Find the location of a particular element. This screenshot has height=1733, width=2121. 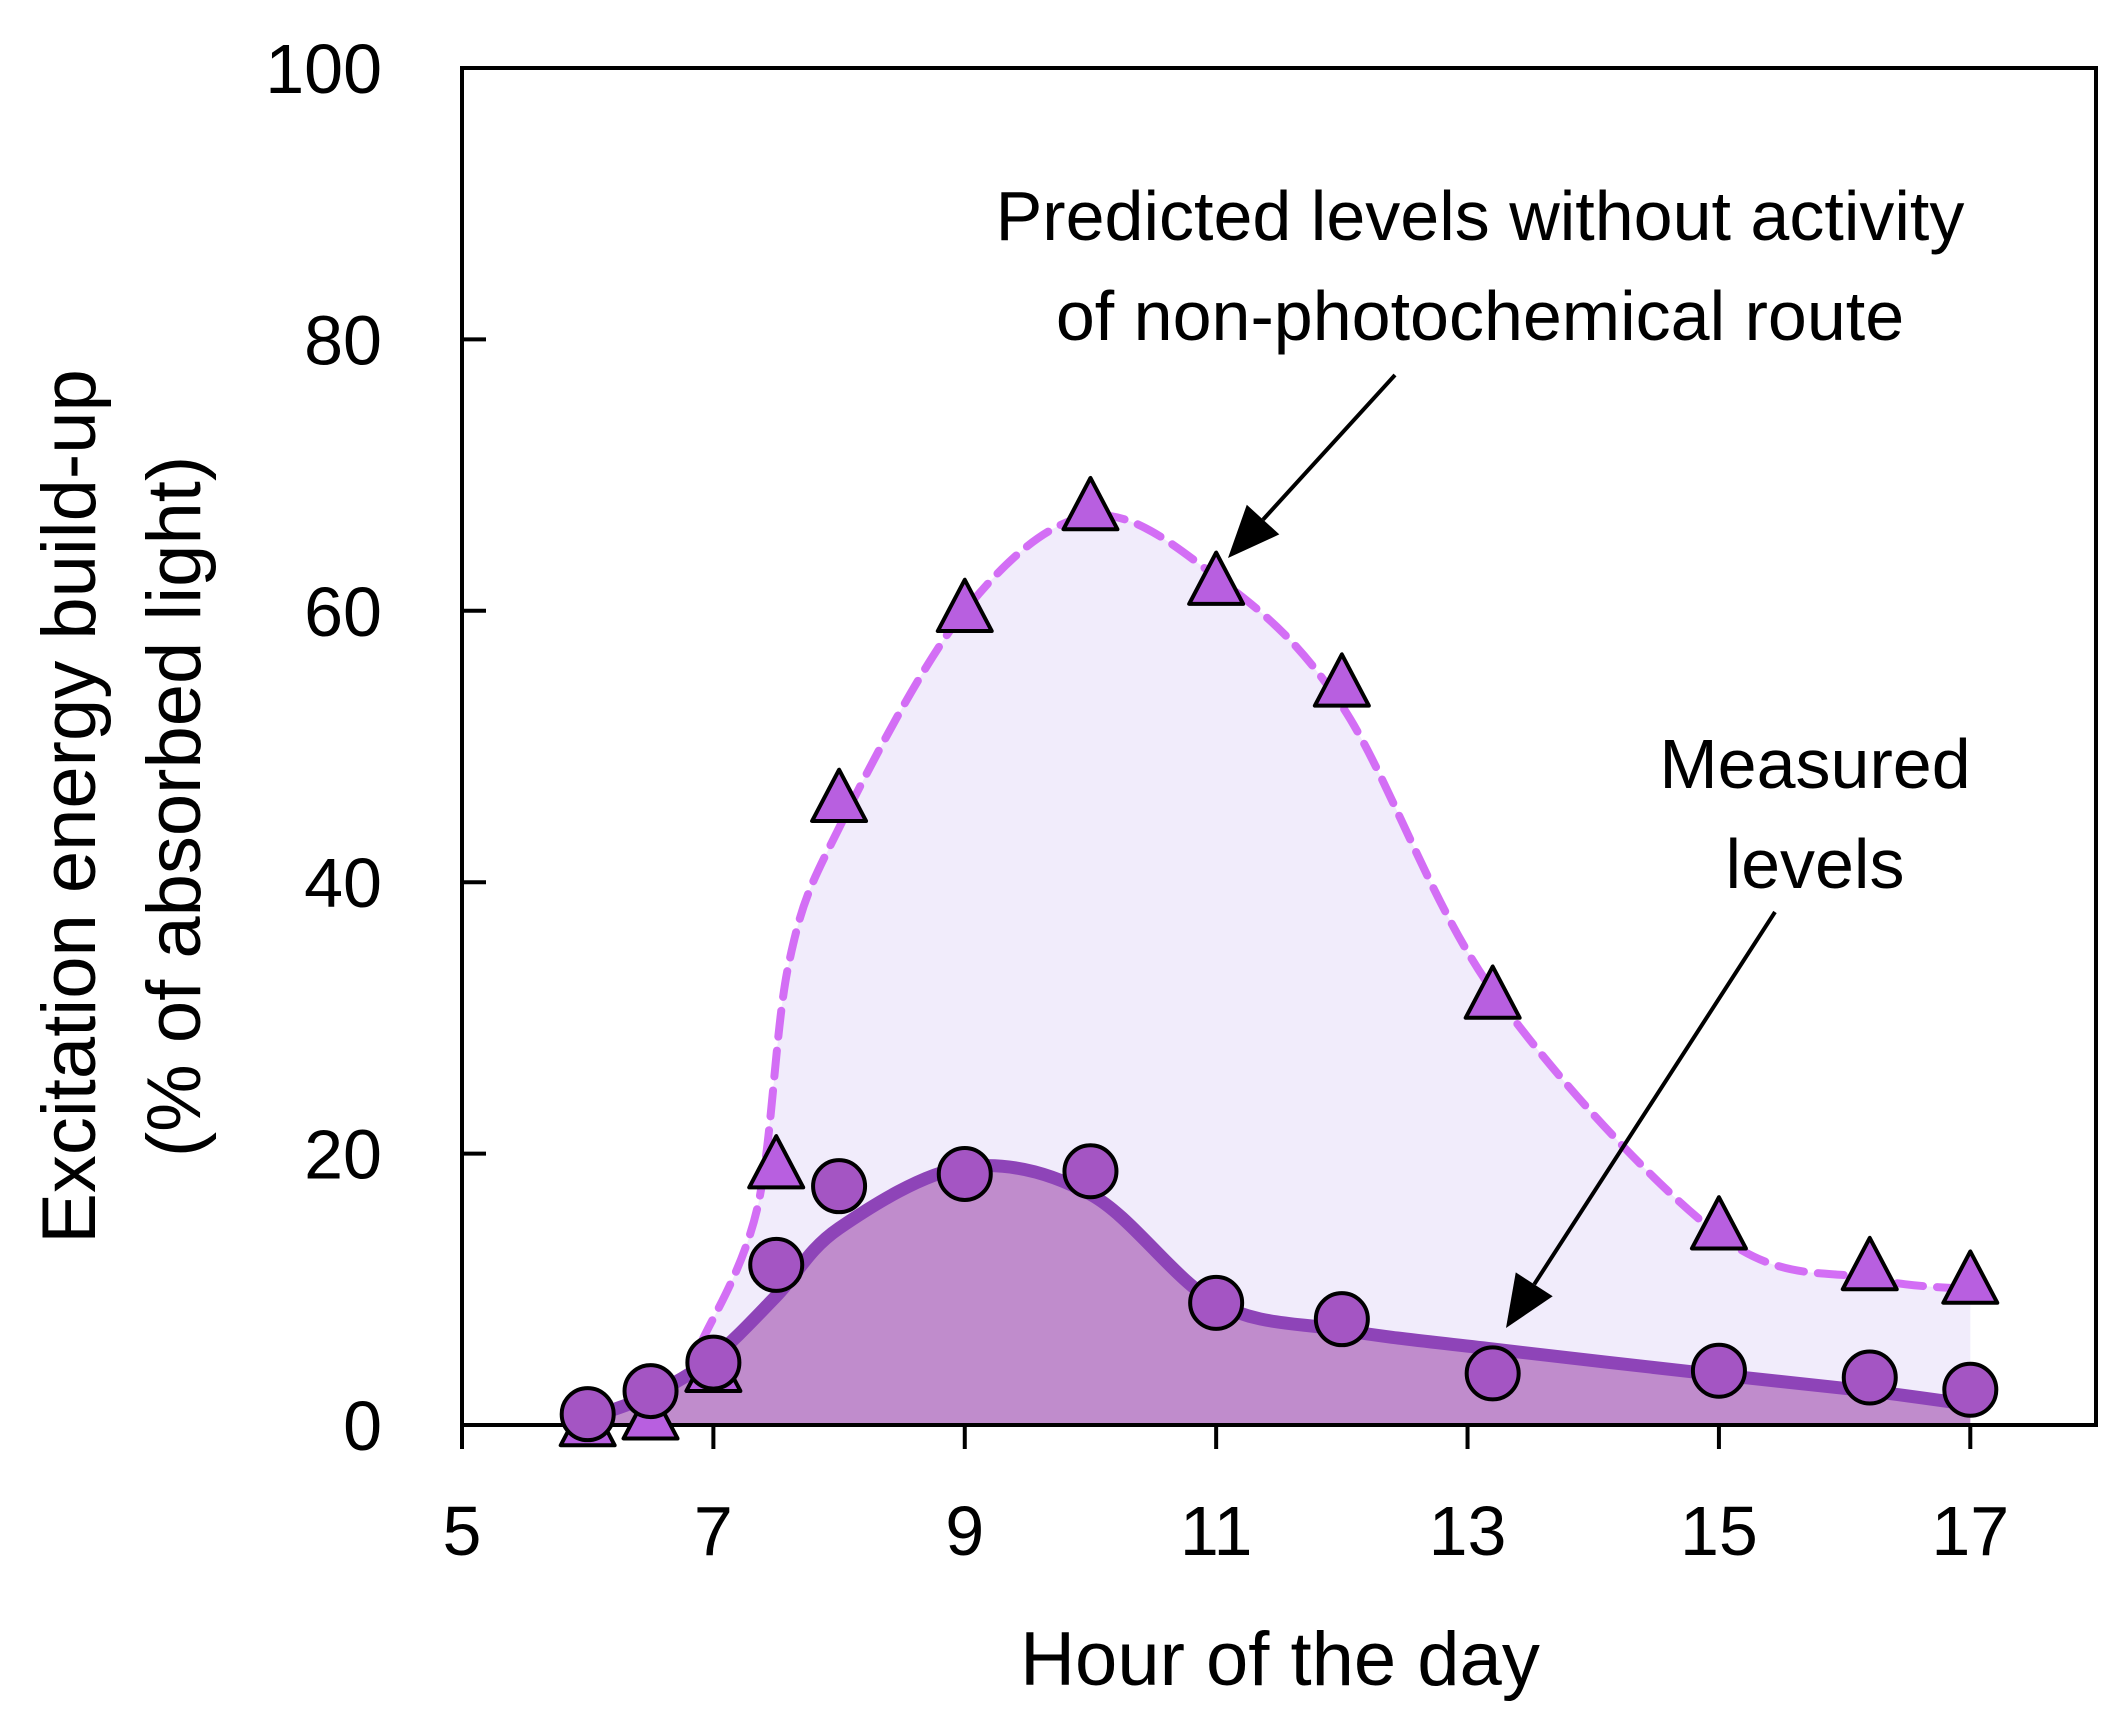

x-tick-label-11: 11 is located at coordinates (1216, 1531).